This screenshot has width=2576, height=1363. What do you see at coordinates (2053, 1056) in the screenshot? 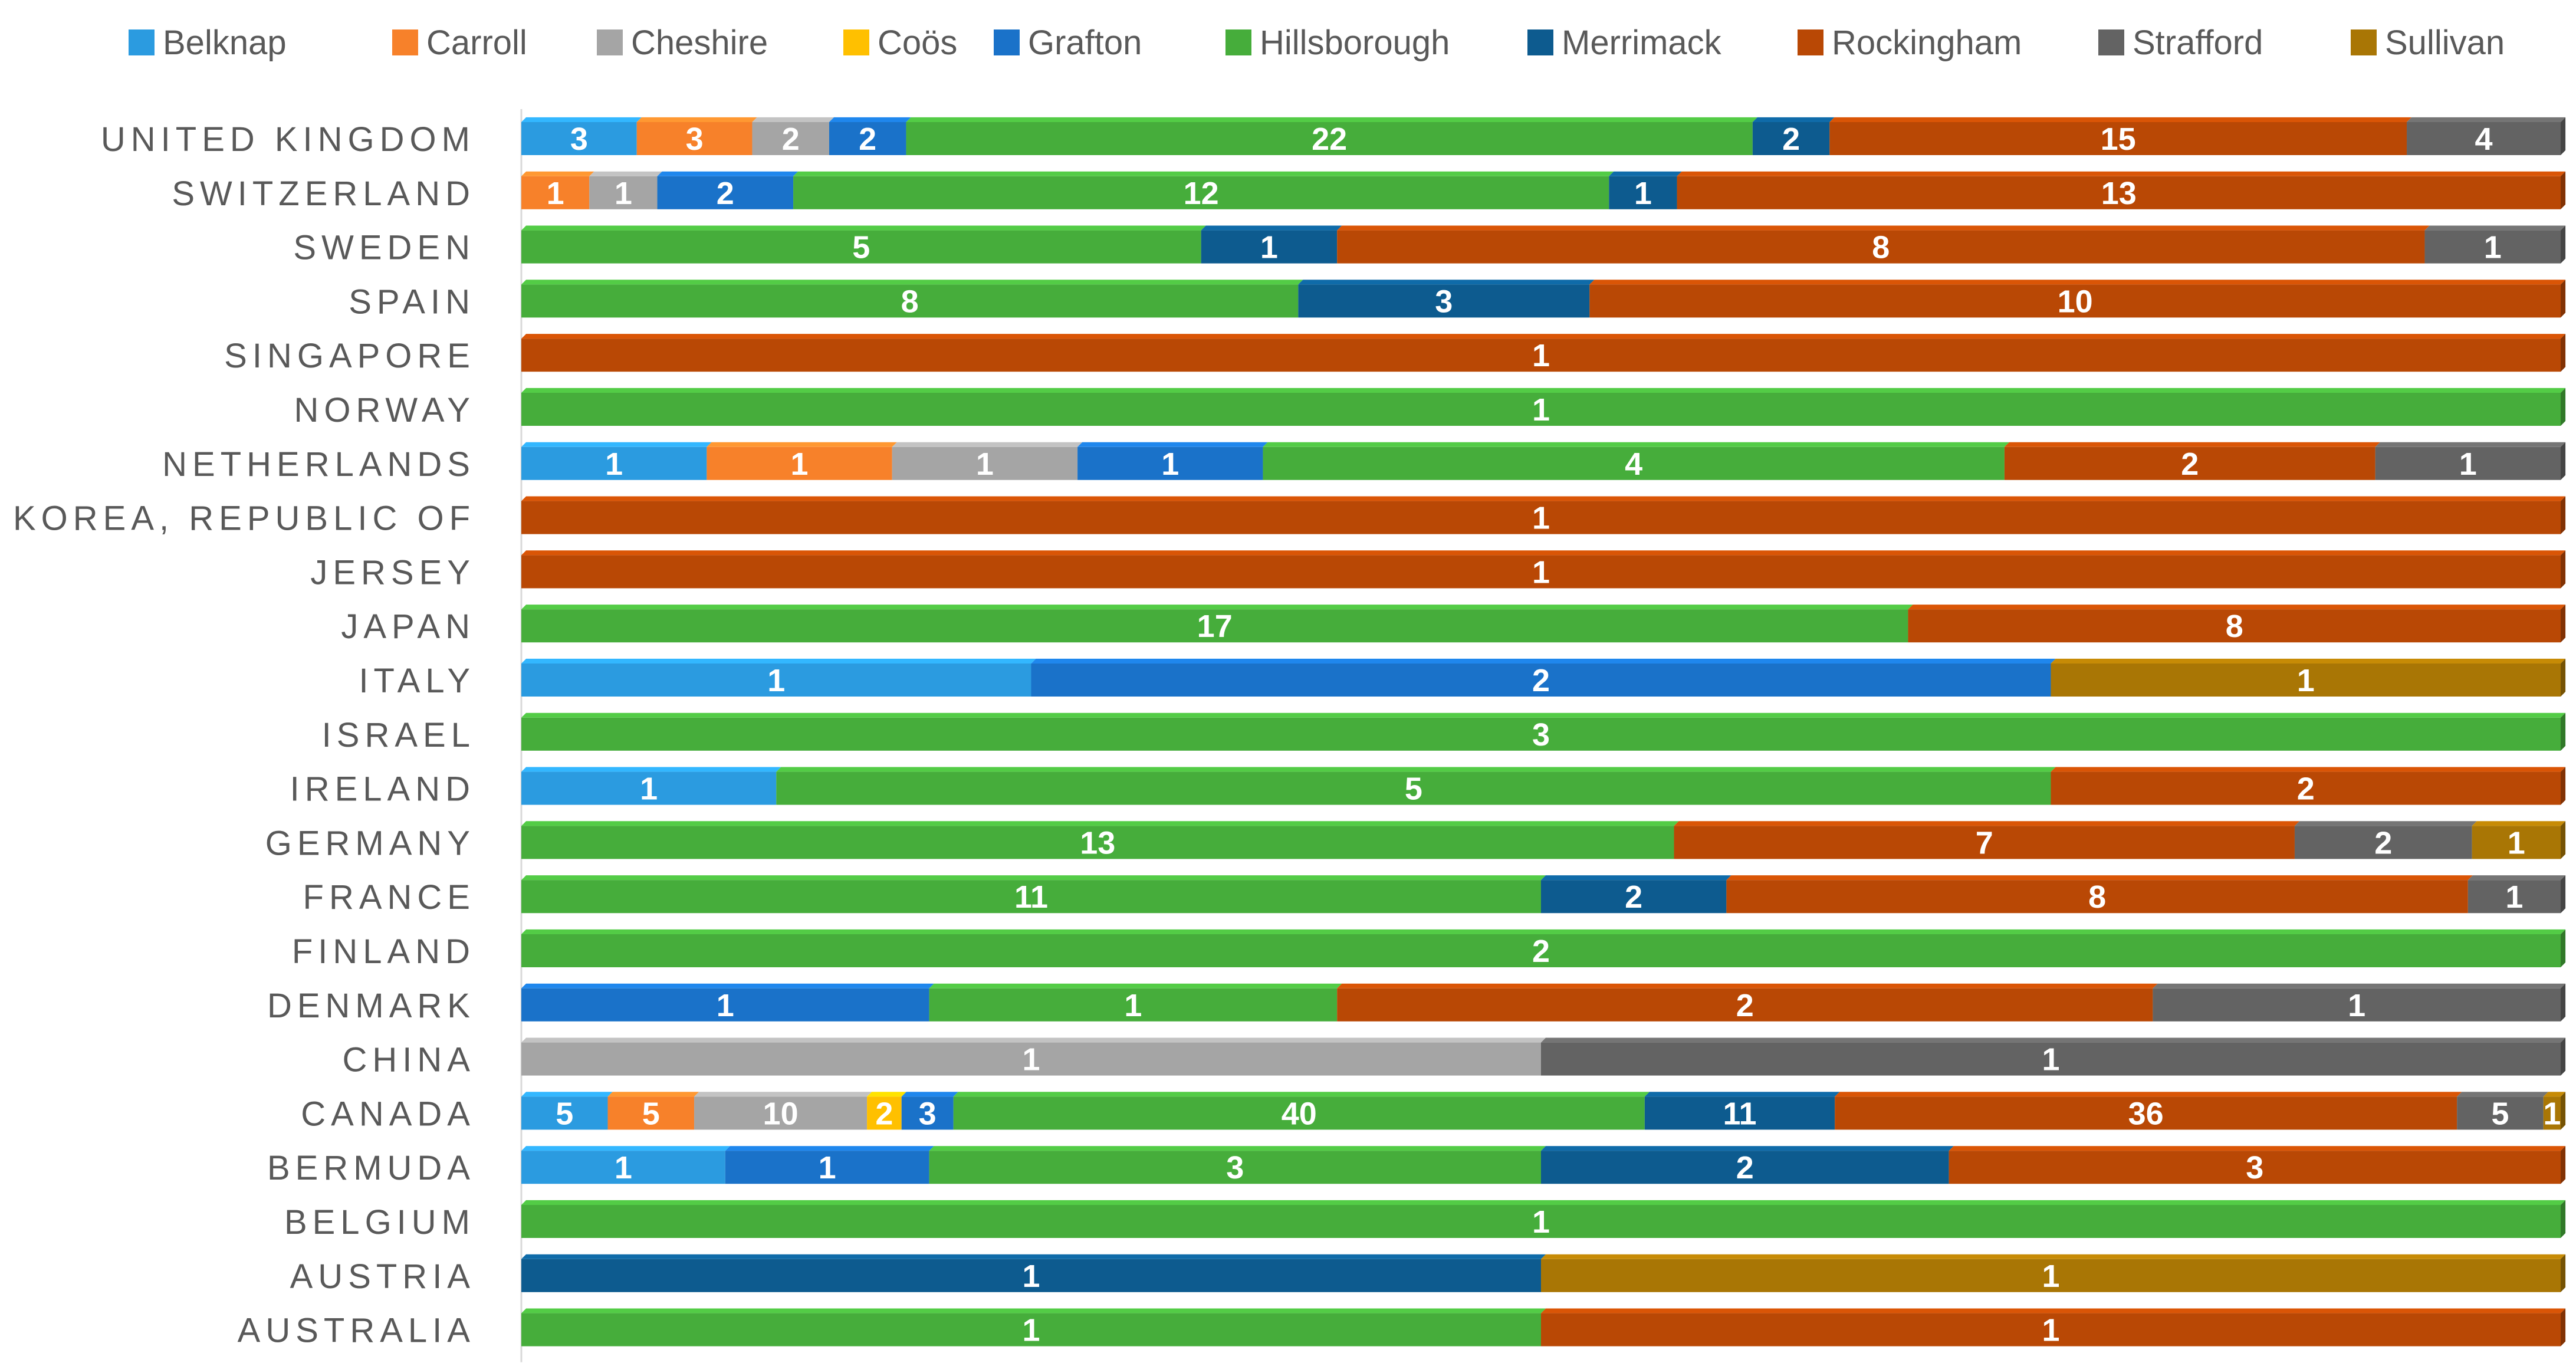
I see `bar-segment-china-strafford` at bounding box center [2053, 1056].